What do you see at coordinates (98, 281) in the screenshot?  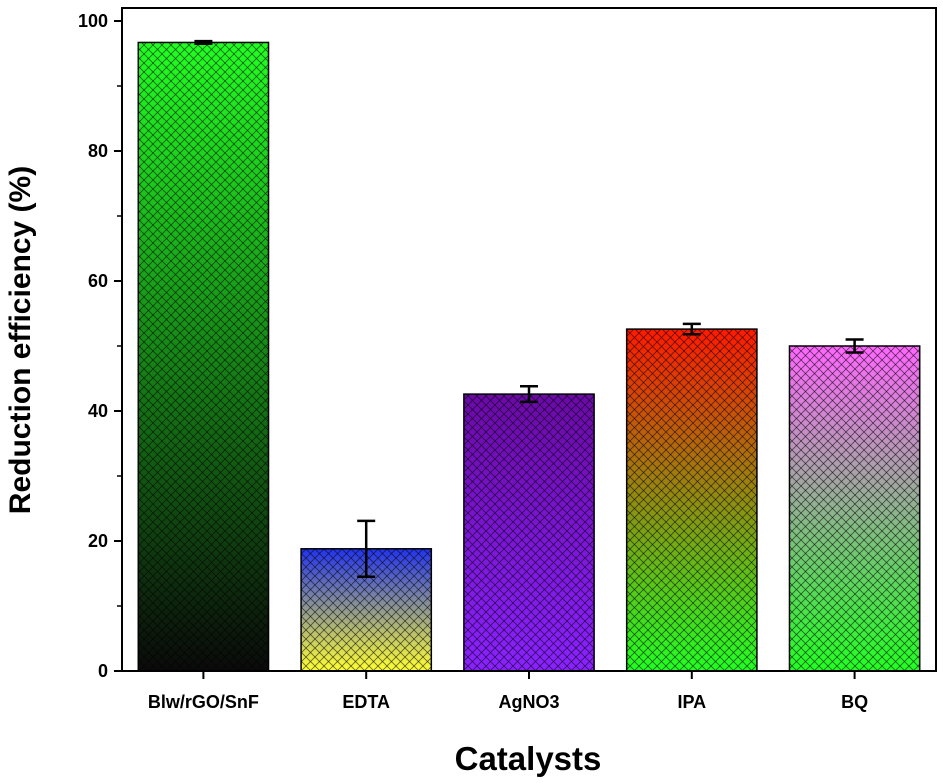 I see `y-tick-label-3: 60` at bounding box center [98, 281].